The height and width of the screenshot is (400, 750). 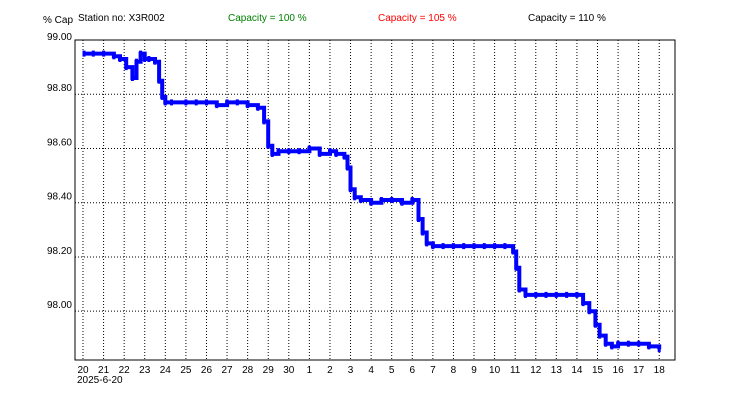 I want to click on x-tick-label: 4, so click(x=371, y=370).